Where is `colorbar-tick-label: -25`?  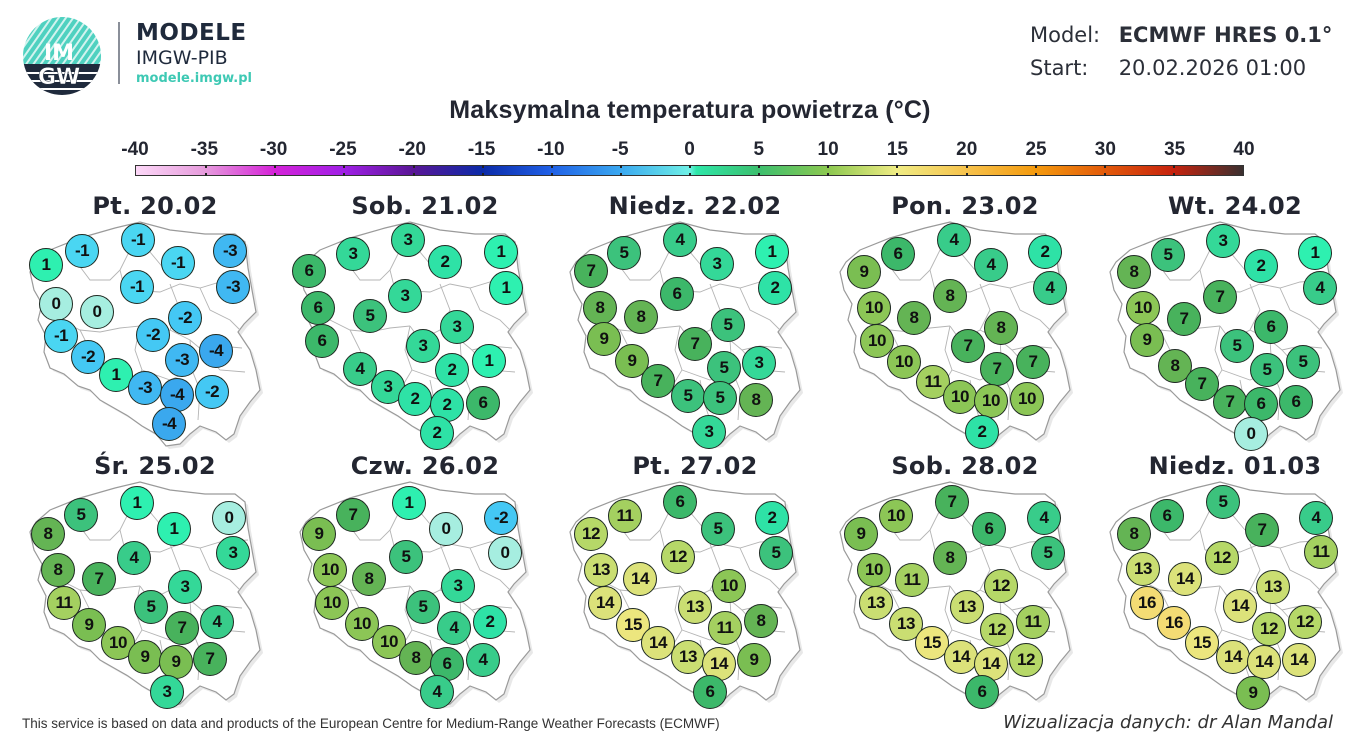 colorbar-tick-label: -25 is located at coordinates (343, 149).